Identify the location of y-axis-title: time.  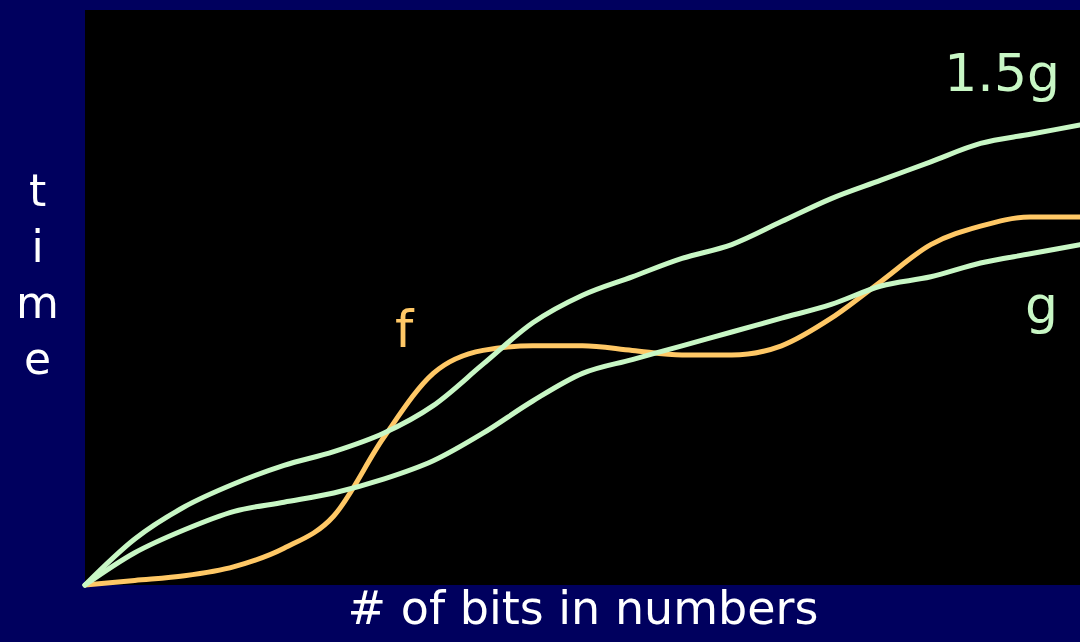
(37, 274).